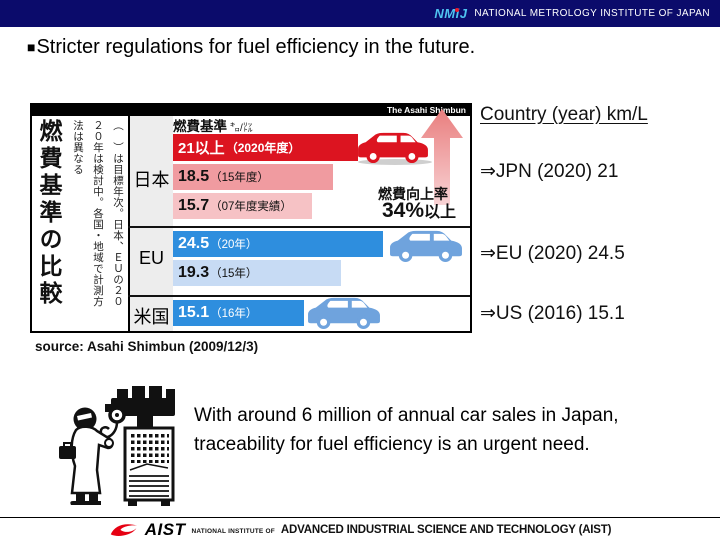  What do you see at coordinates (426, 246) in the screenshot?
I see `car-icon-blue-eu` at bounding box center [426, 246].